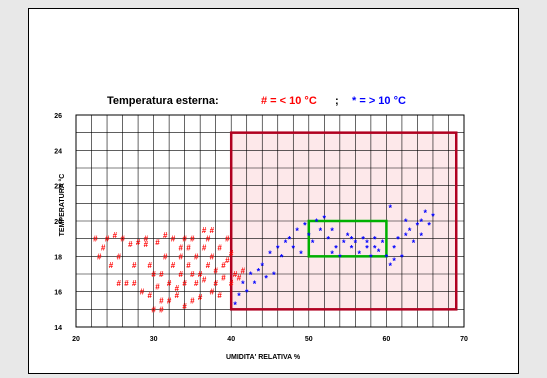  What do you see at coordinates (58, 151) in the screenshot?
I see `y-tick-label: 24` at bounding box center [58, 151].